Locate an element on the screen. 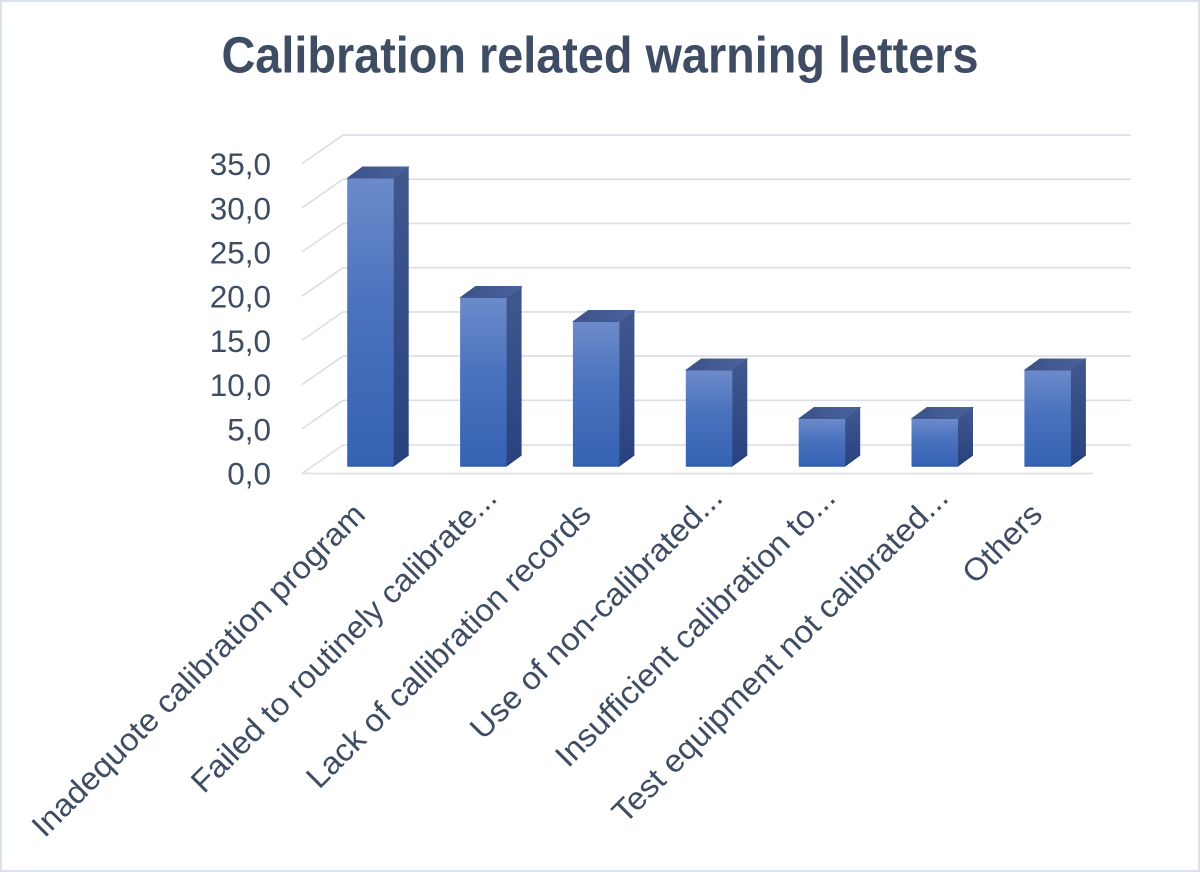 The image size is (1200, 872). svg-text:Calibration related warning le: Calibration related warning letters is located at coordinates (600, 55).